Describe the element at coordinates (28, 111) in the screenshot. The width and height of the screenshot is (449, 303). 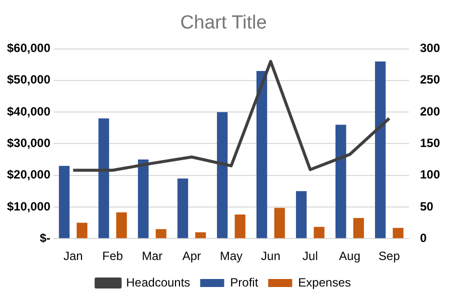
I see `y-tick-label: $40,000` at that location.